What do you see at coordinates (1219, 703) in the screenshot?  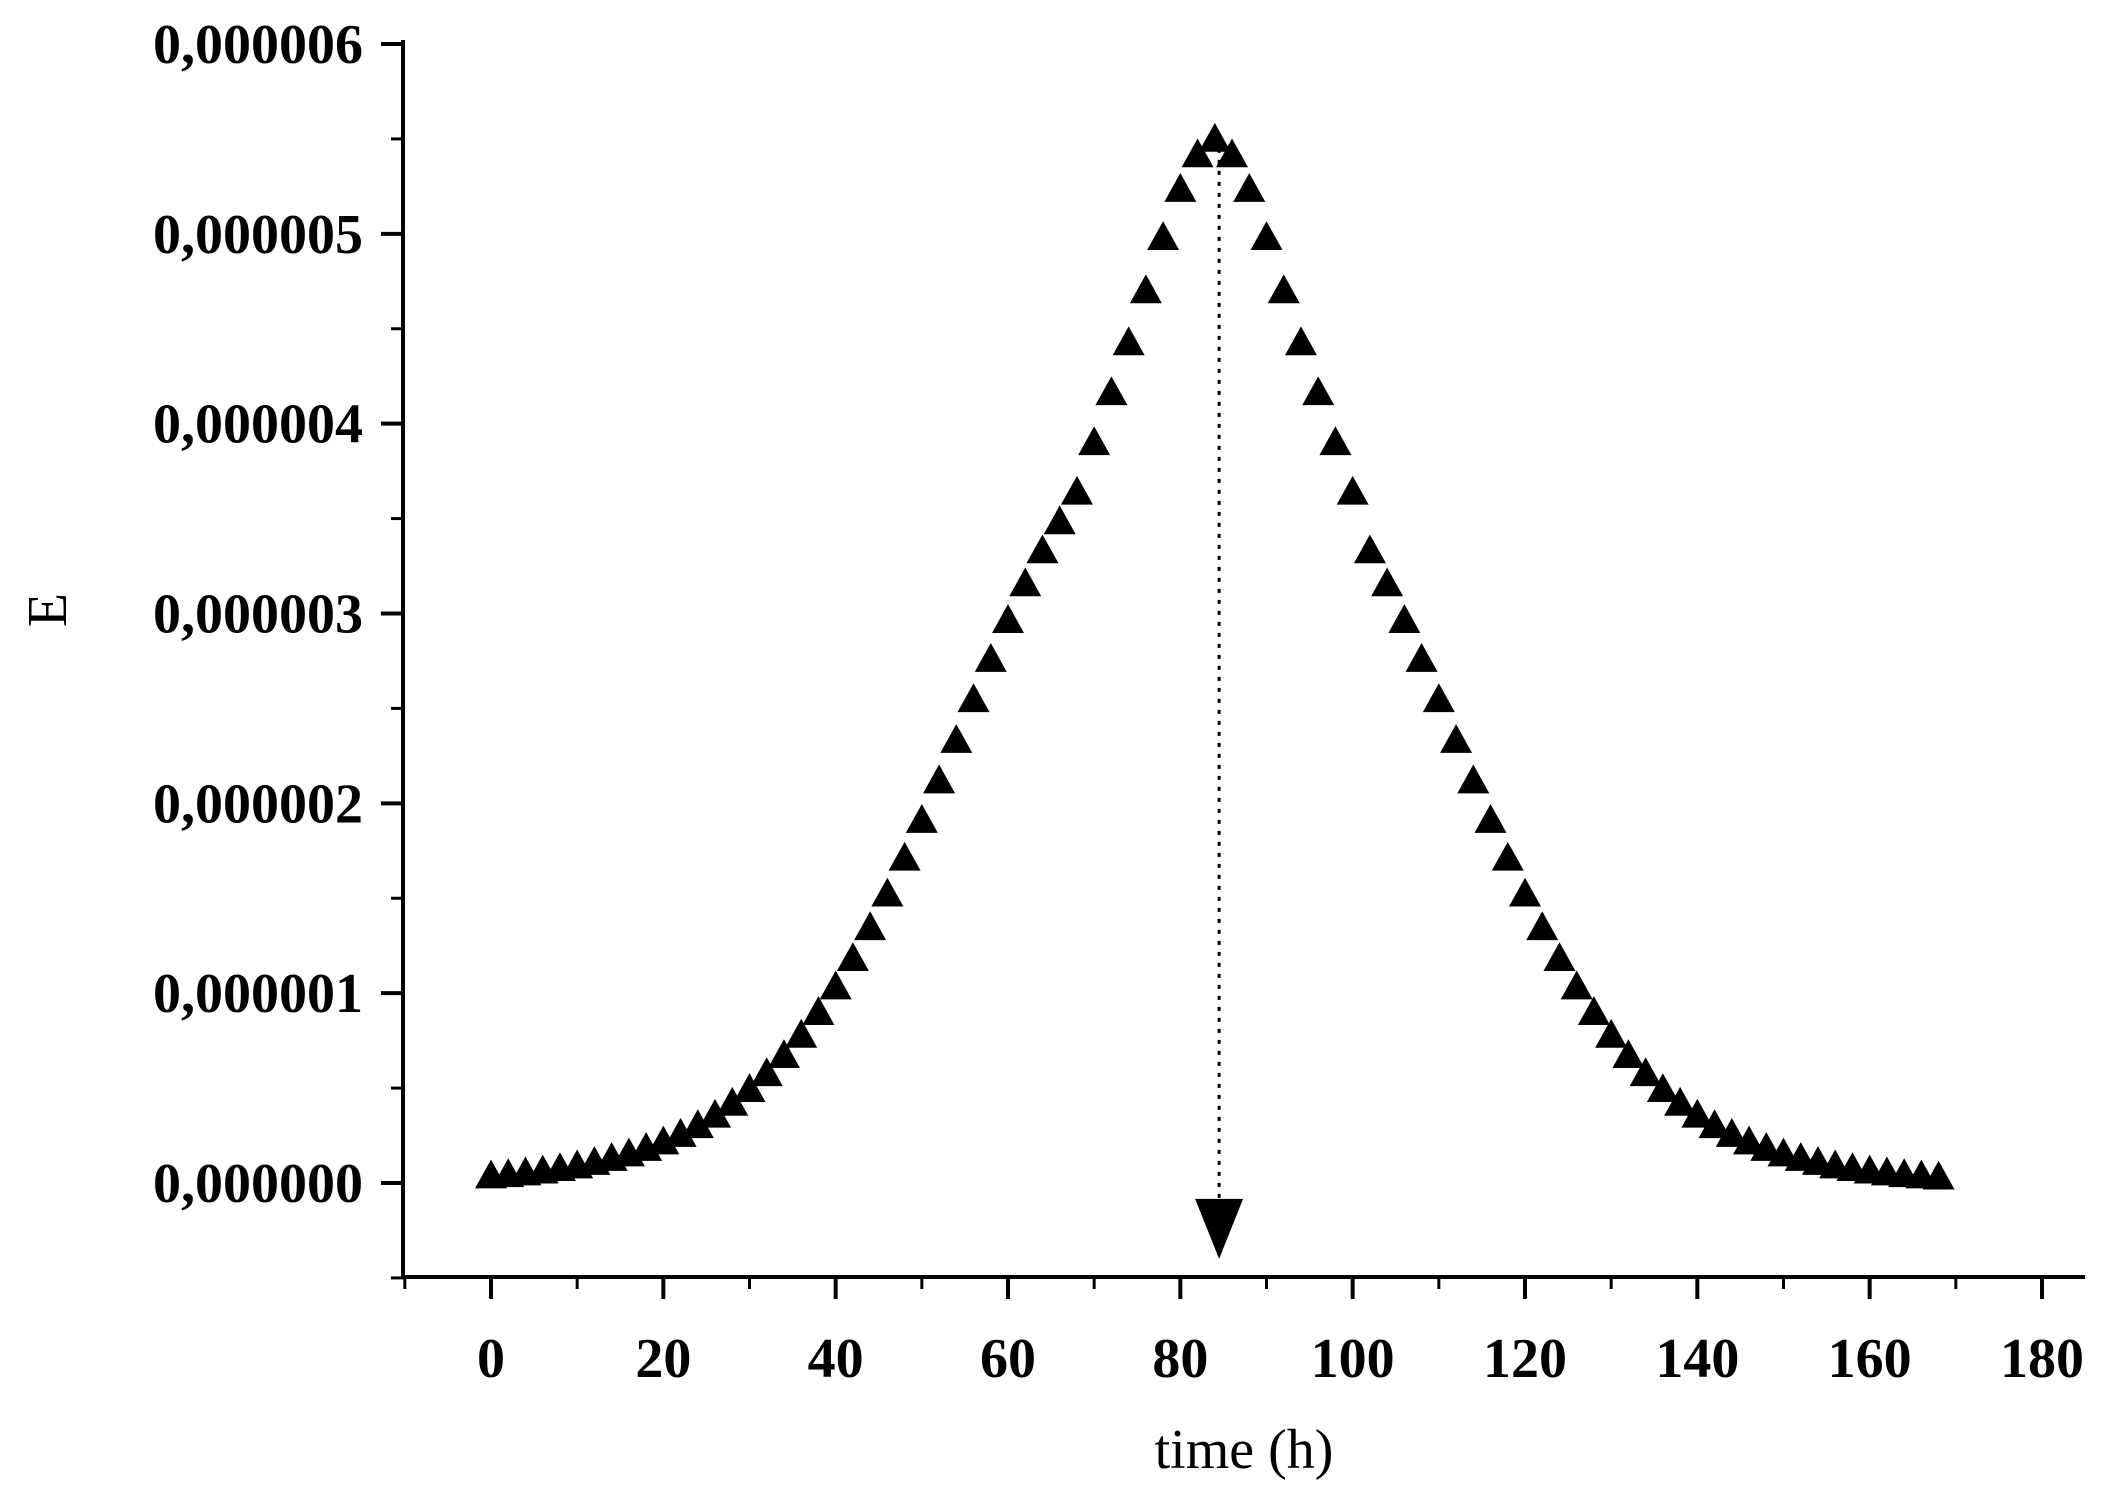 I see `peak-annotation` at bounding box center [1219, 703].